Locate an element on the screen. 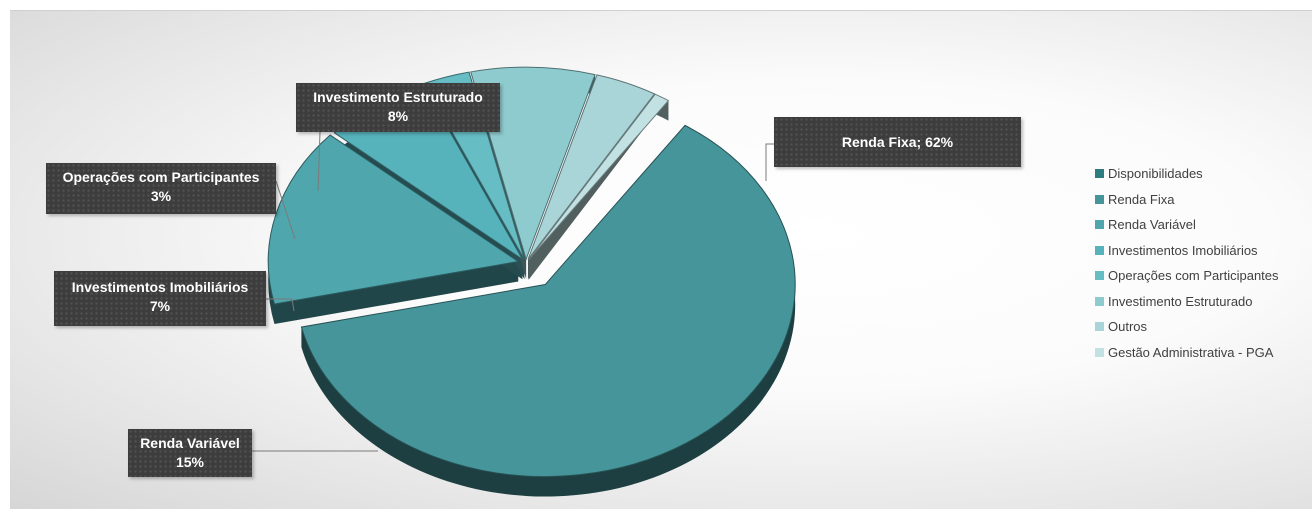  legend-label: Disponibilidades is located at coordinates (1155, 174).